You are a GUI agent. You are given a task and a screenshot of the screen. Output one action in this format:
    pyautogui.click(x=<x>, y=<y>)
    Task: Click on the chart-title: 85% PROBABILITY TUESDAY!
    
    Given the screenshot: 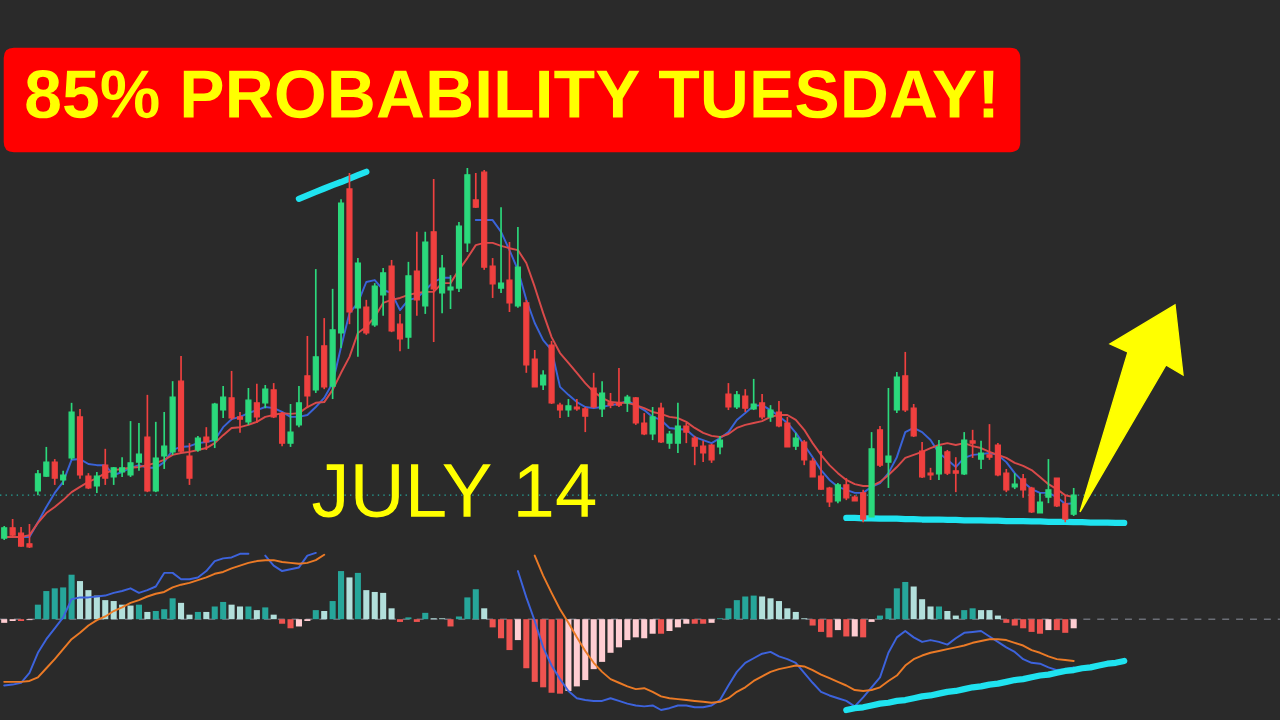 What is the action you would take?
    pyautogui.click(x=510, y=94)
    